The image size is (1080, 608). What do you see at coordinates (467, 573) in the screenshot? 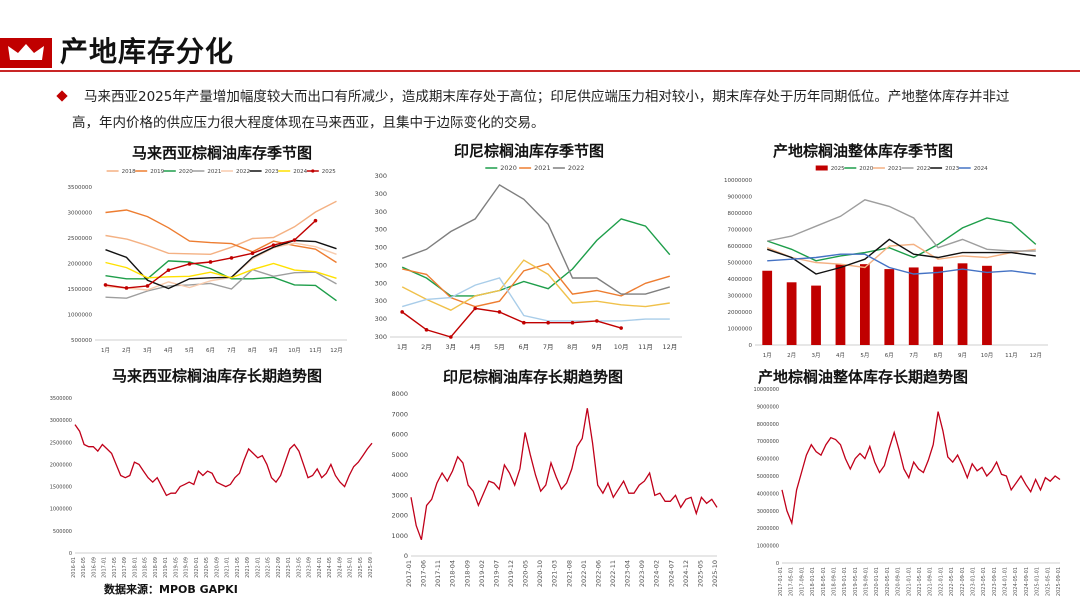
I see `id-long-x-tick-label: 2018-09` at bounding box center [467, 573].